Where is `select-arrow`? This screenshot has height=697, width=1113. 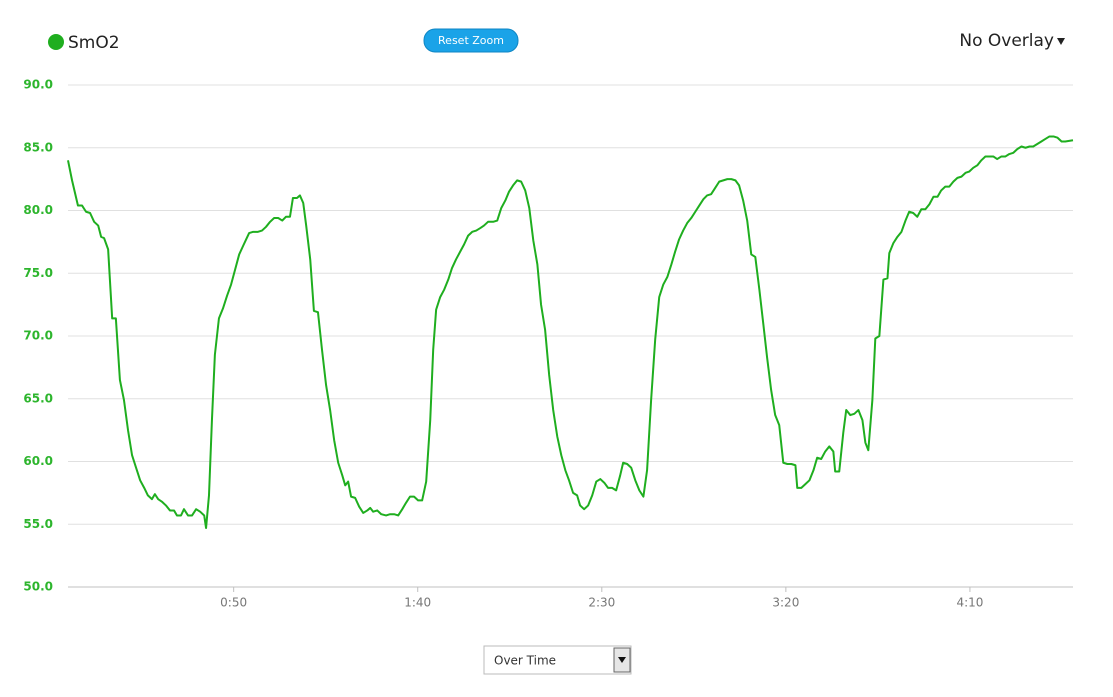 select-arrow is located at coordinates (622, 660).